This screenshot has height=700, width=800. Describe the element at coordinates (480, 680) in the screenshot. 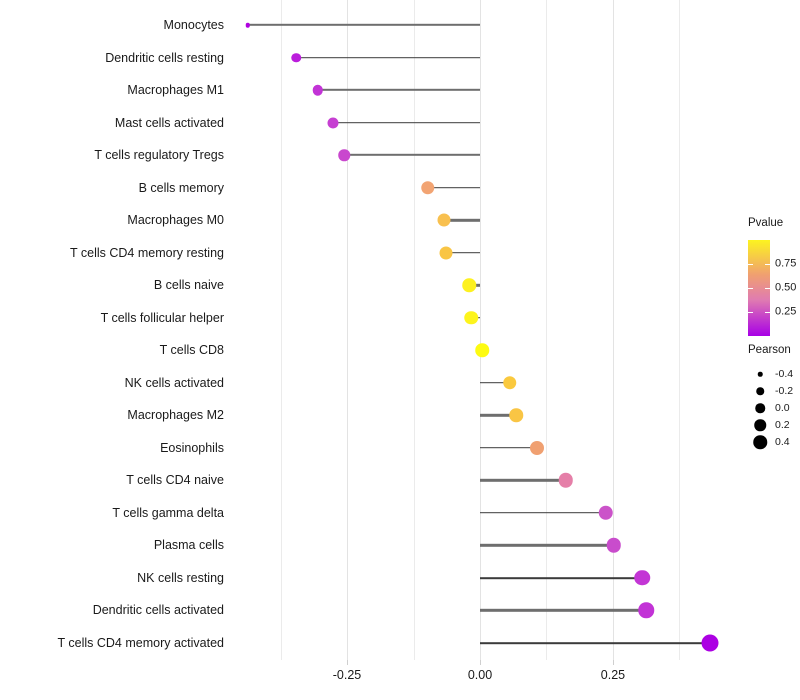

I see `x-axis: -0.25 0.00 0.25` at that location.